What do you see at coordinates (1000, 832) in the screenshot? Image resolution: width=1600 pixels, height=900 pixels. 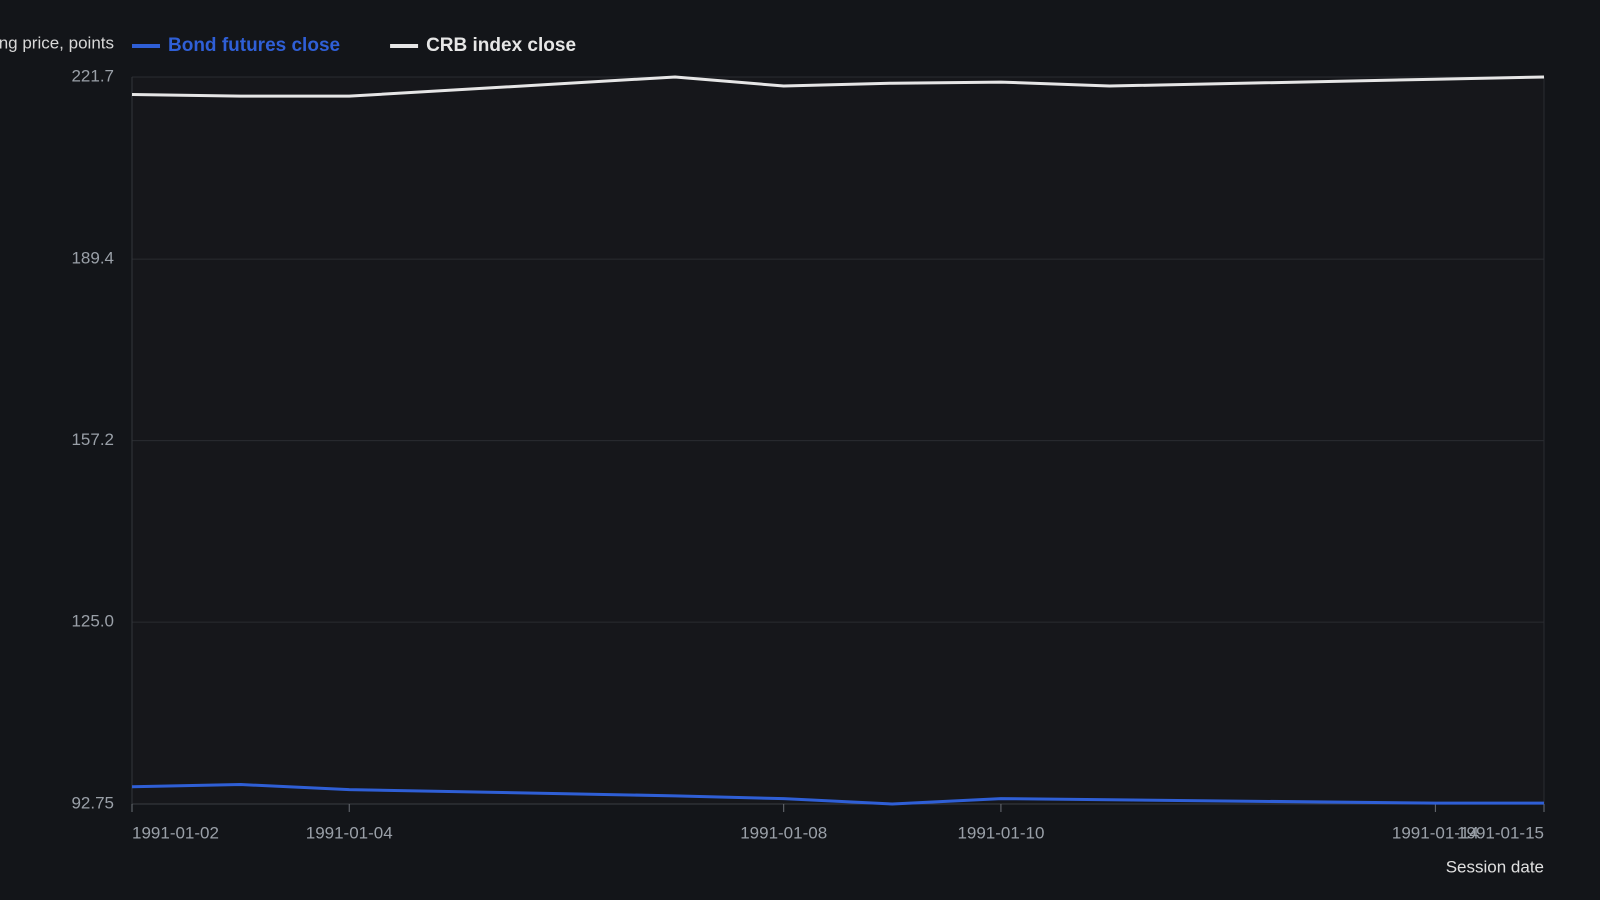 I see `x-tick-label: 1991-01-10` at bounding box center [1000, 832].